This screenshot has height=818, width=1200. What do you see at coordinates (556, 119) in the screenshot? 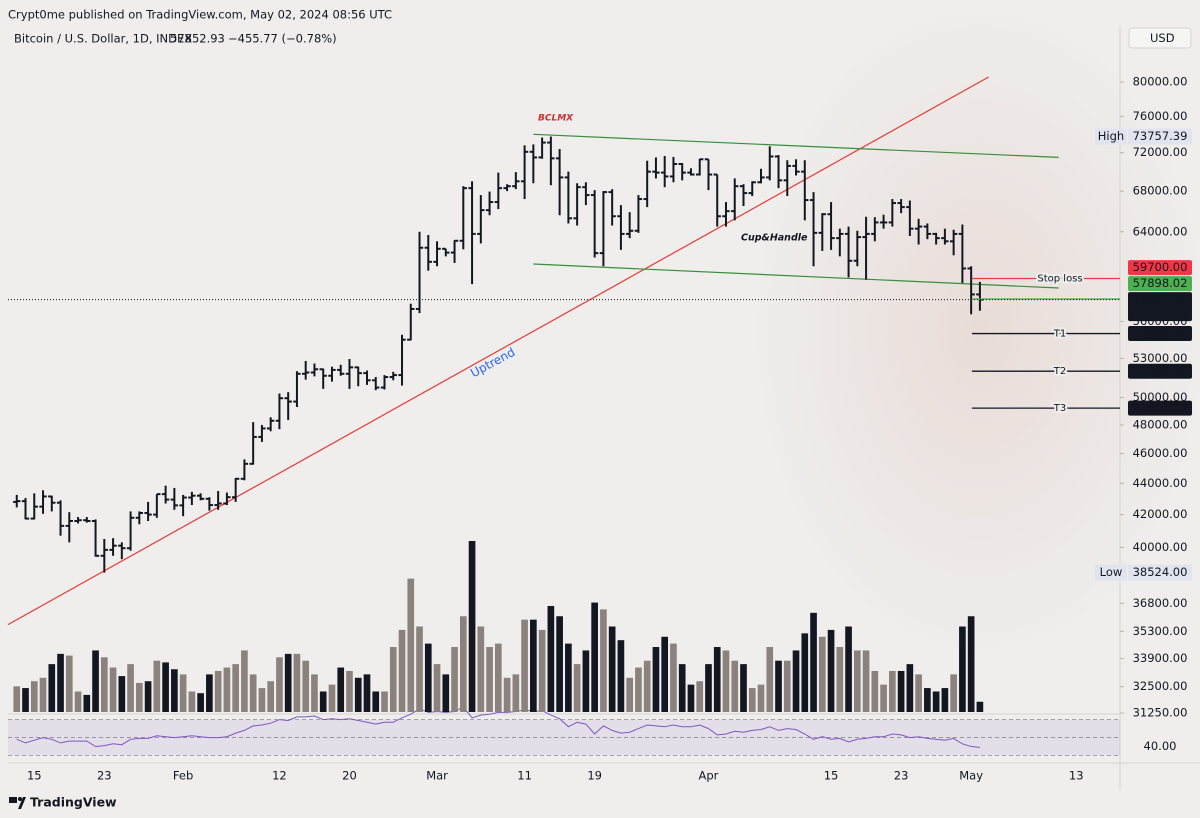
I see `annotation: BCLMX` at bounding box center [556, 119].